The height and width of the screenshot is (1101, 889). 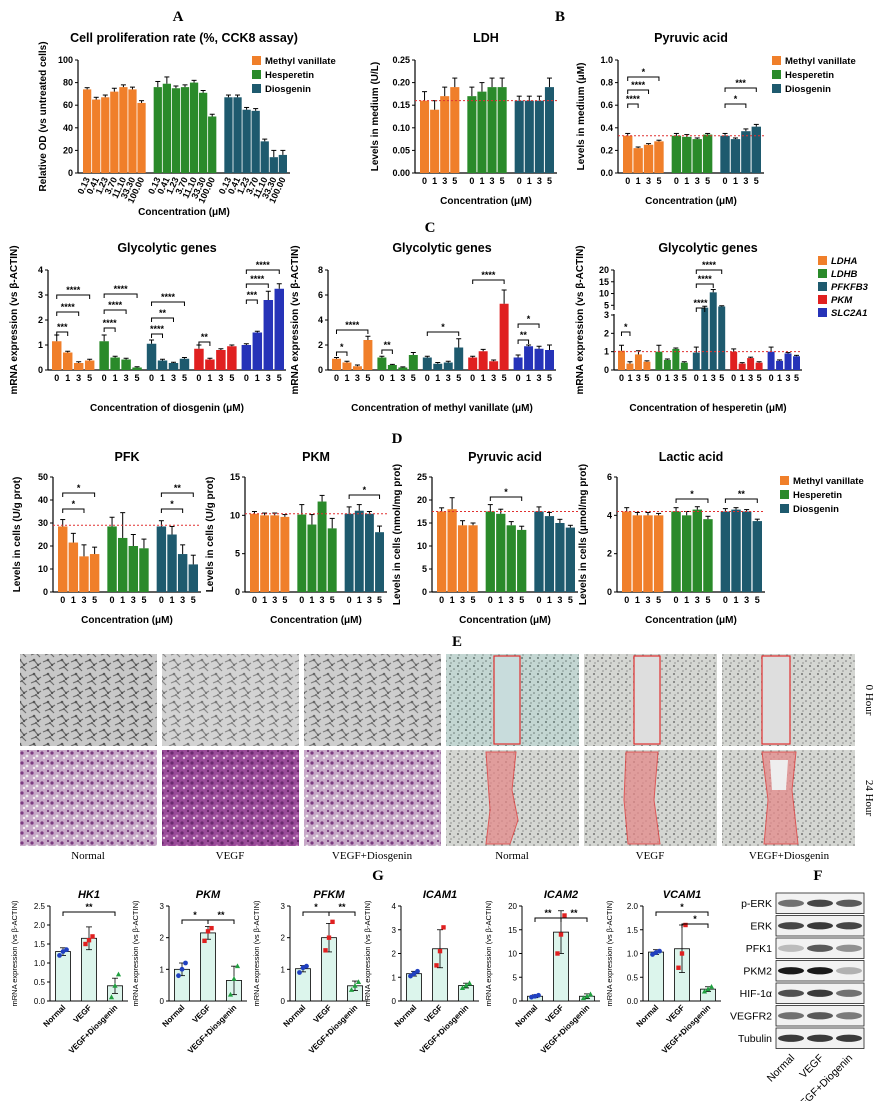 What do you see at coordinates (606, 128) in the screenshot?
I see `y-tick-label: 0.4` at bounding box center [606, 128].